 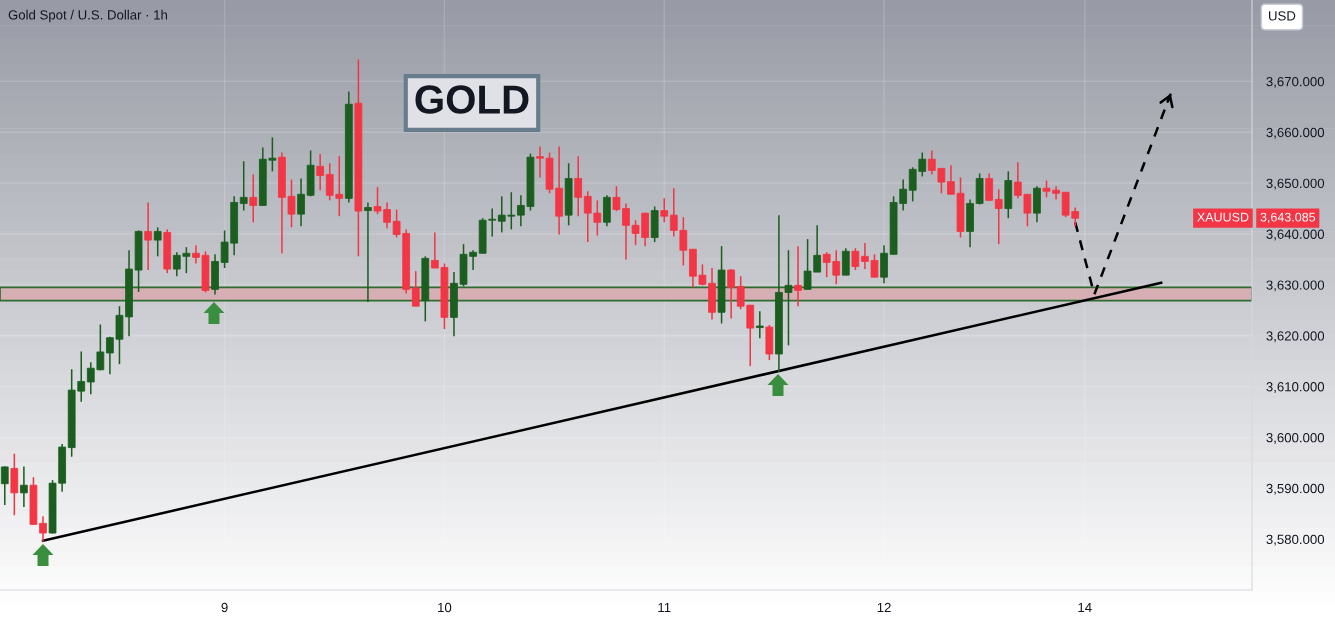 What do you see at coordinates (1223, 217) in the screenshot?
I see `annotation: XAUUSD` at bounding box center [1223, 217].